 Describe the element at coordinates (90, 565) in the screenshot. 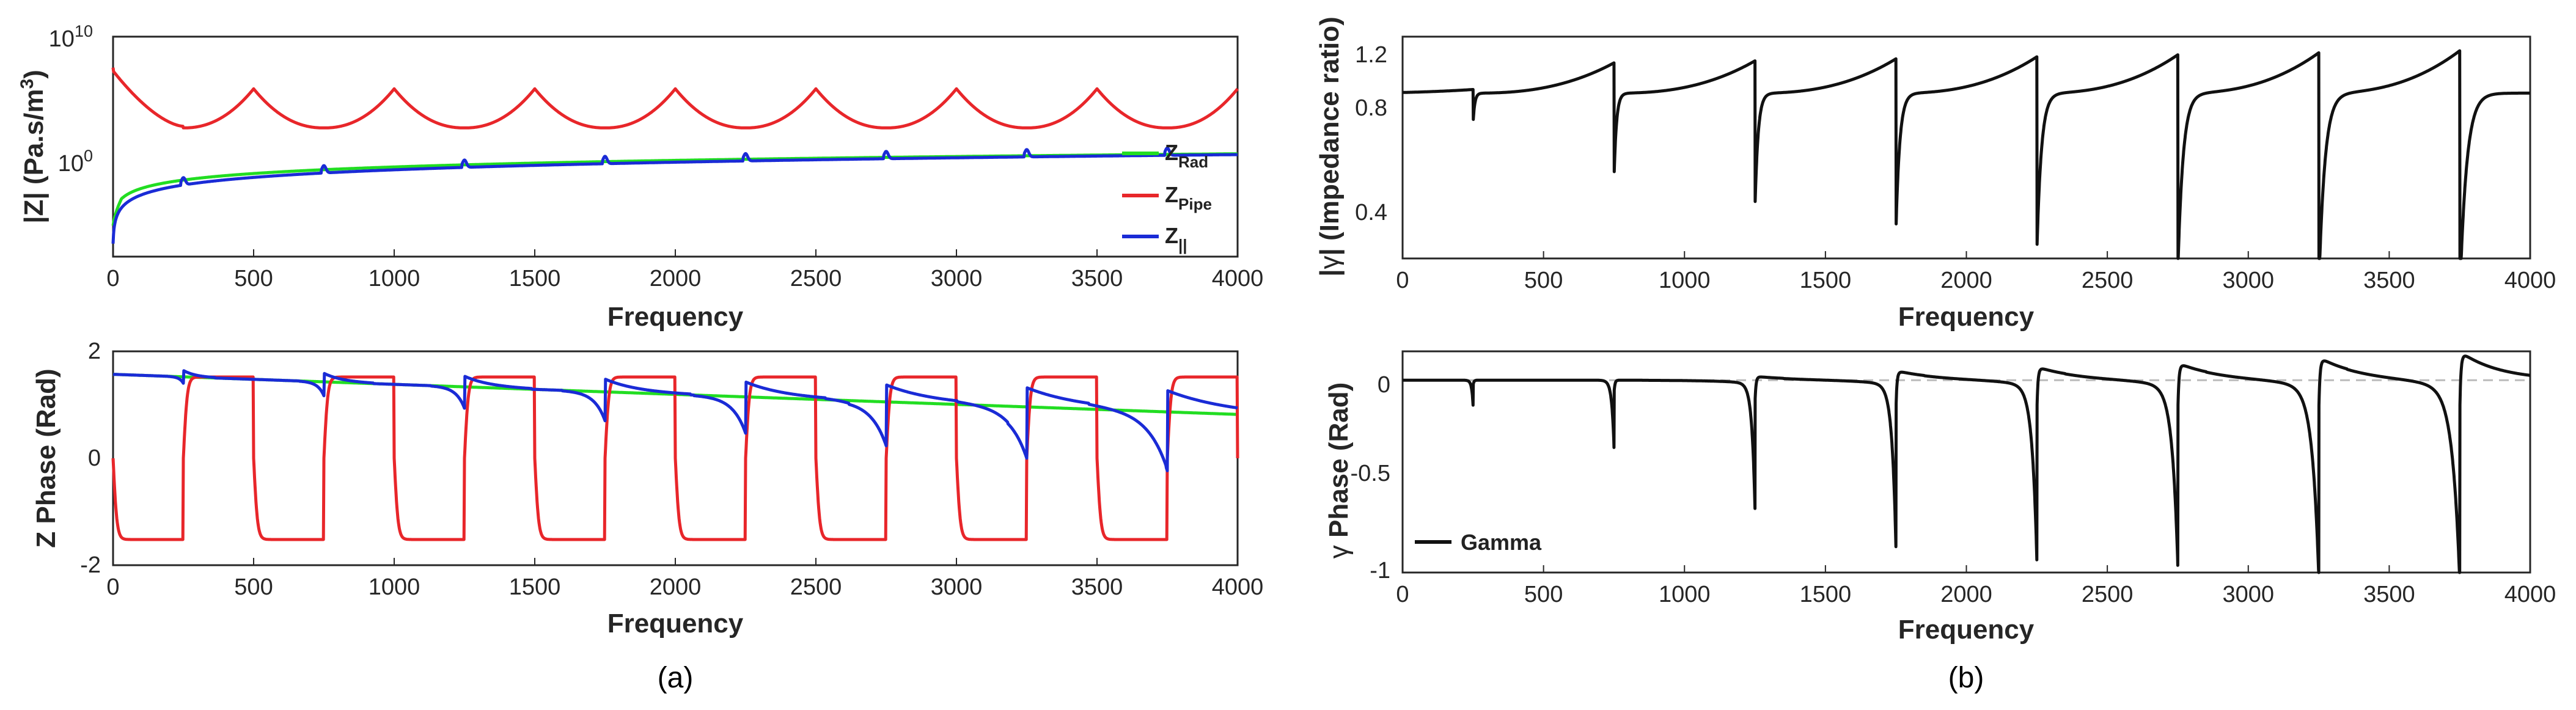

I see `y-tick-label-neg2: -2` at that location.